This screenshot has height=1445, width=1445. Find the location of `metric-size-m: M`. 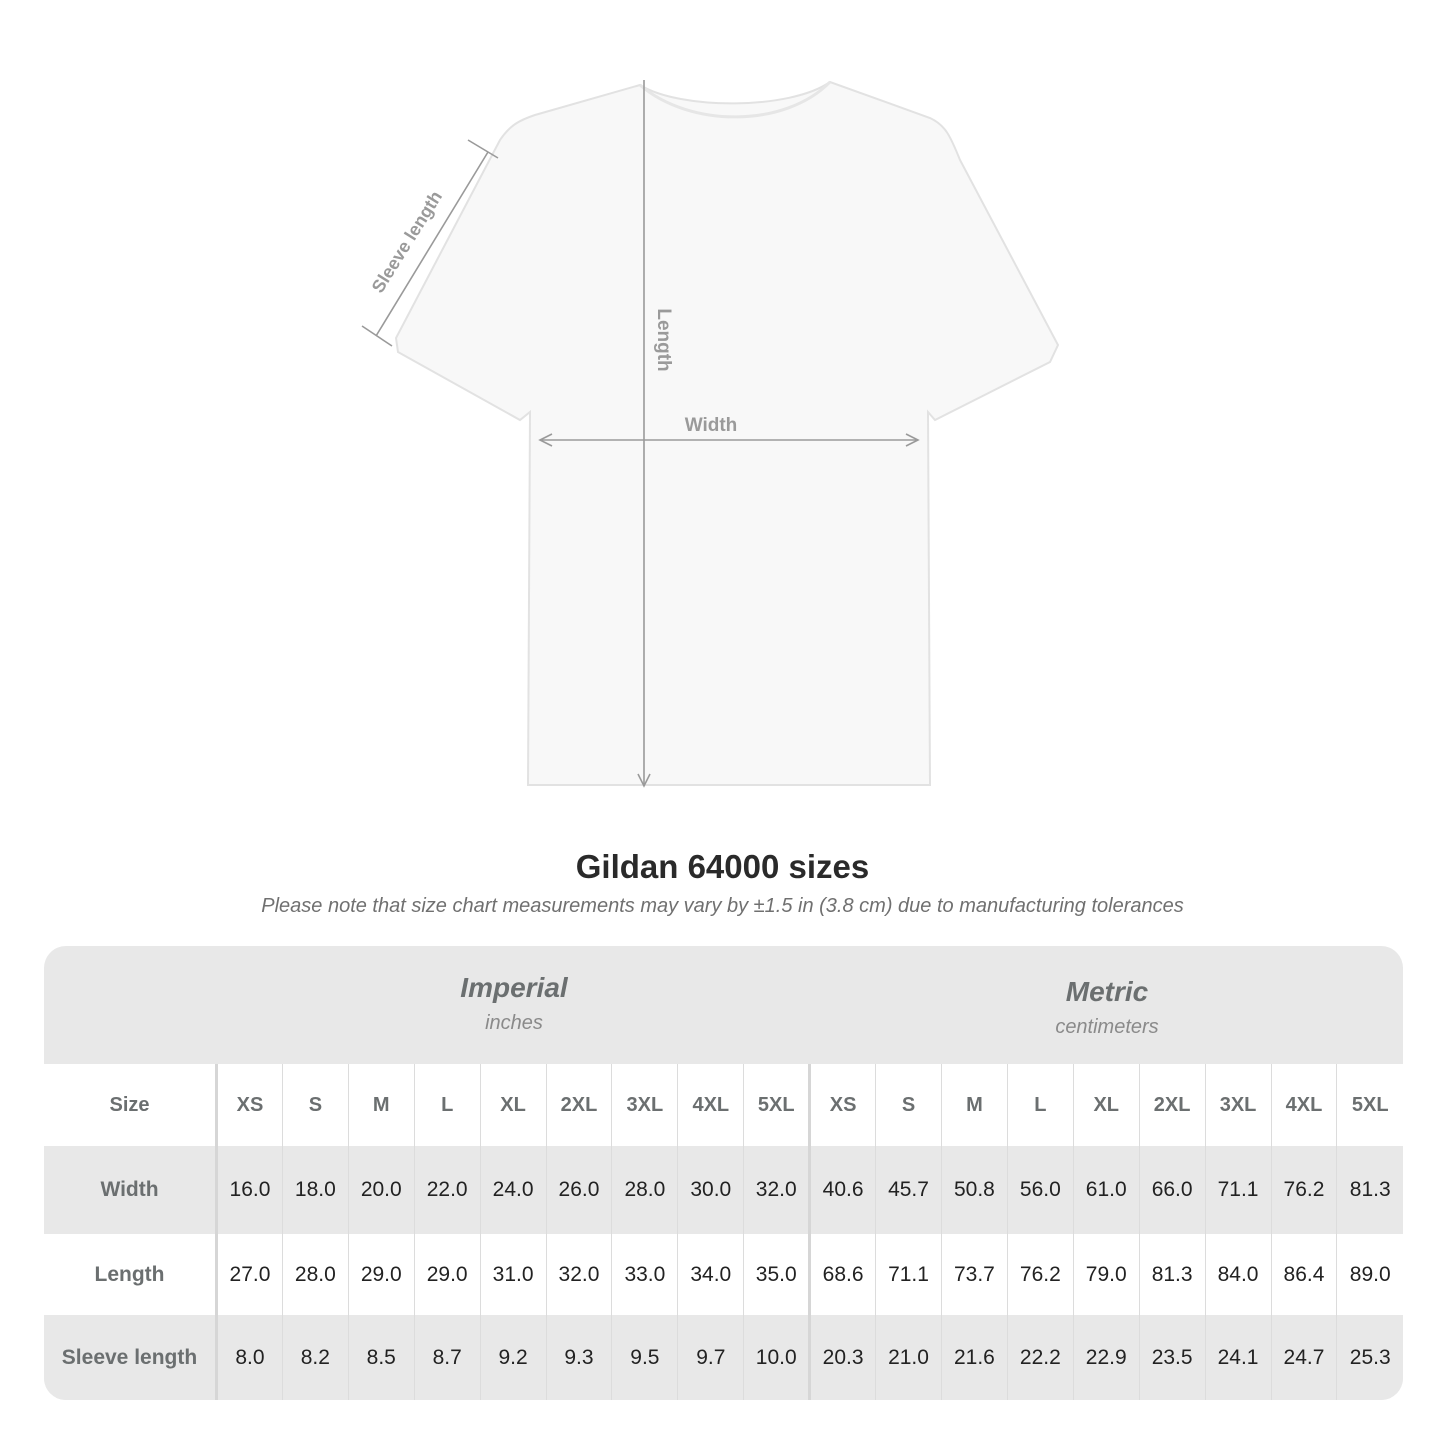

metric-size-m: M is located at coordinates (974, 1105).